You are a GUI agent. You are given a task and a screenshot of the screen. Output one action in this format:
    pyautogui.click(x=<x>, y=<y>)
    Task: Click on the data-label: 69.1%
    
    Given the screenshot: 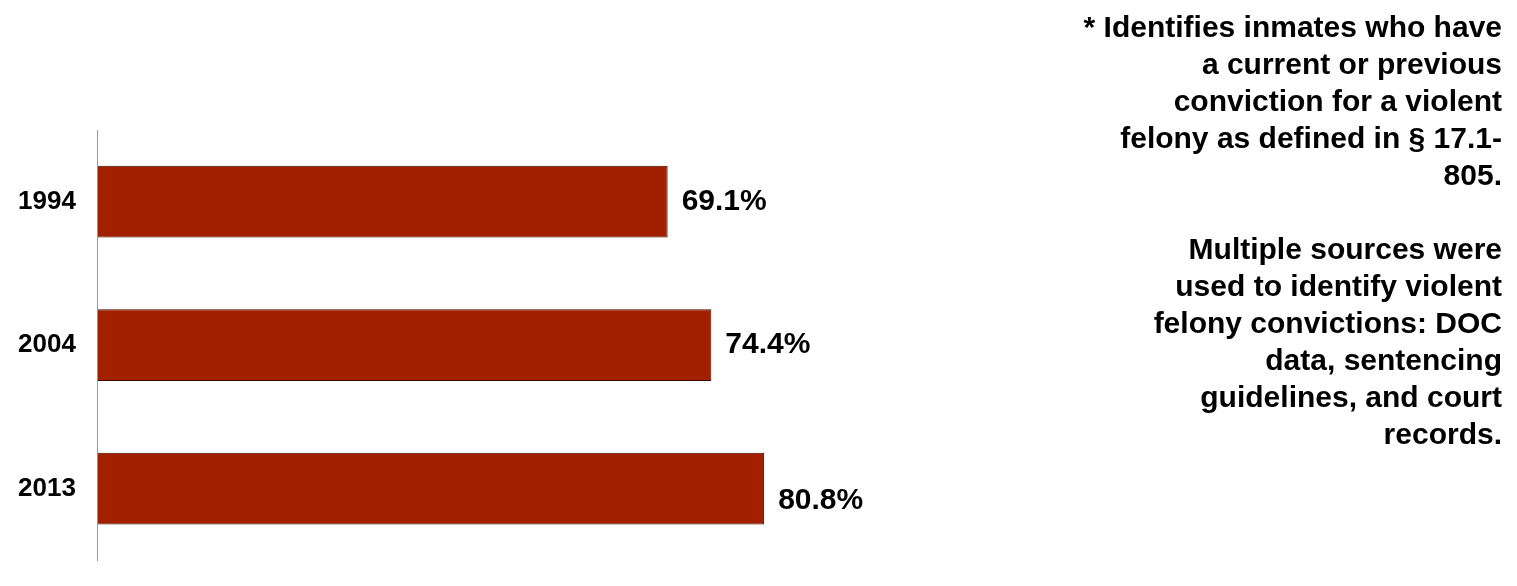 What is the action you would take?
    pyautogui.click(x=724, y=199)
    